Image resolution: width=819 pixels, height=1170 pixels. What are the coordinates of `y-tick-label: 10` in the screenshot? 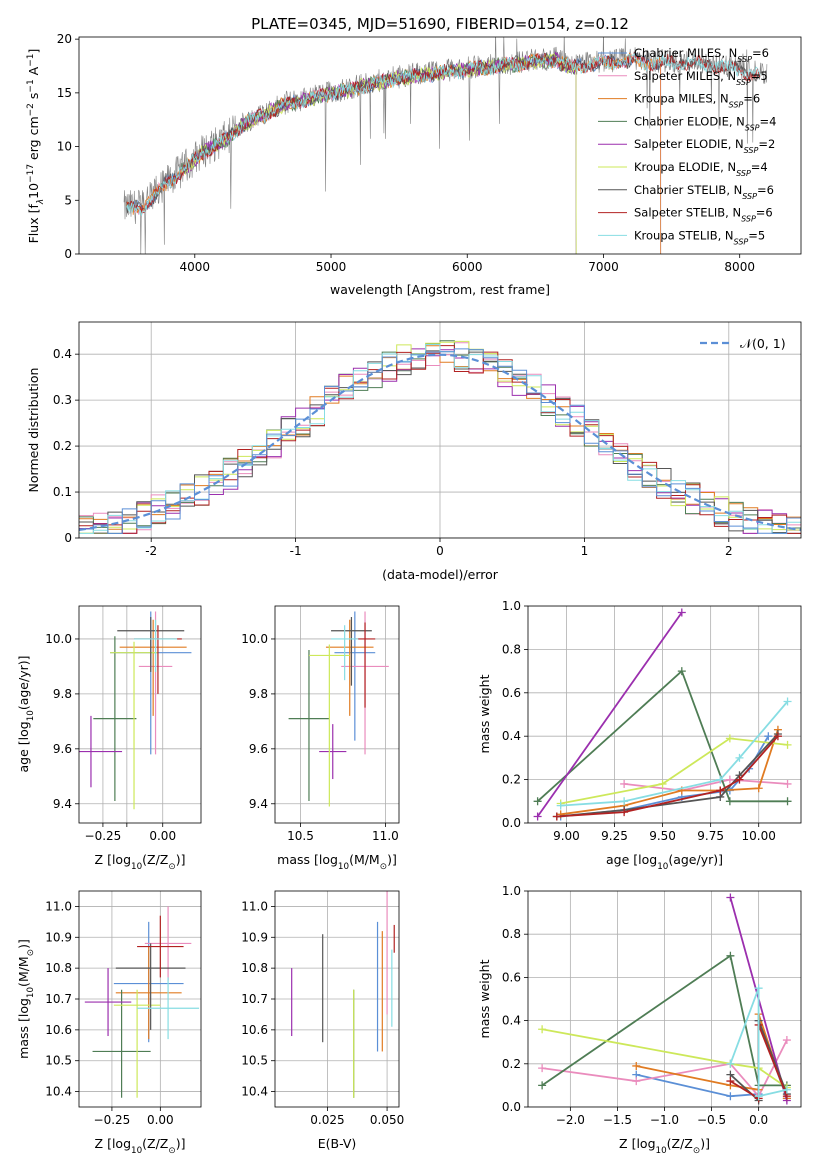 It's located at (64, 147).